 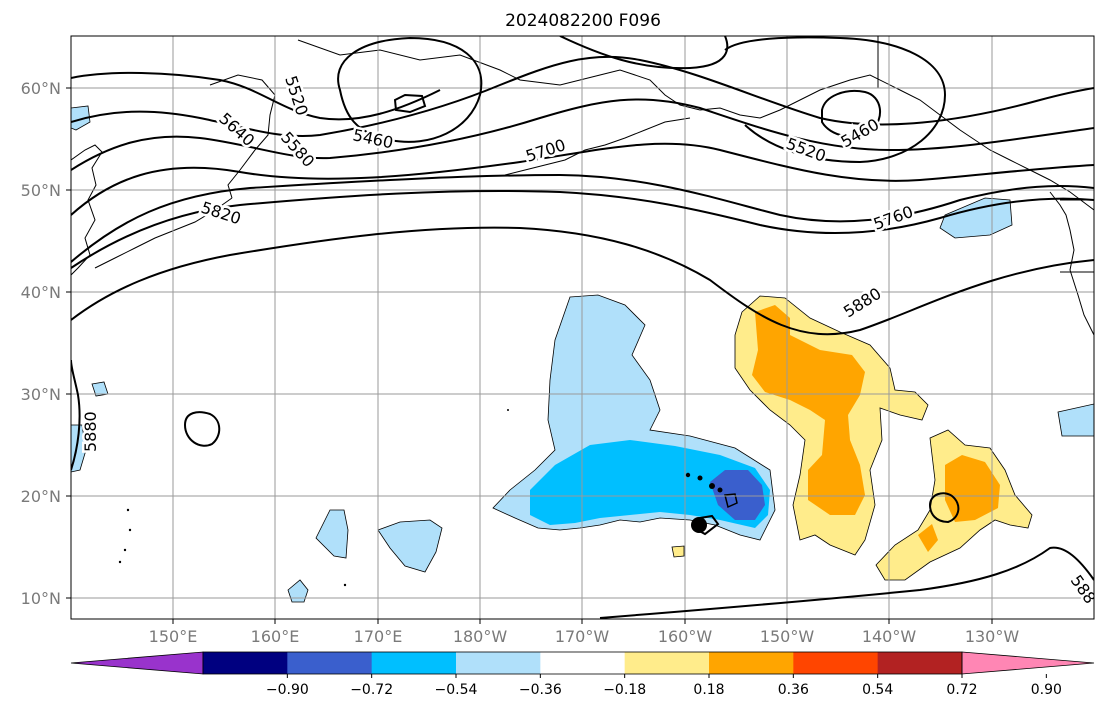 I want to click on colorbar-tick-label: −0.72, so click(x=371, y=690).